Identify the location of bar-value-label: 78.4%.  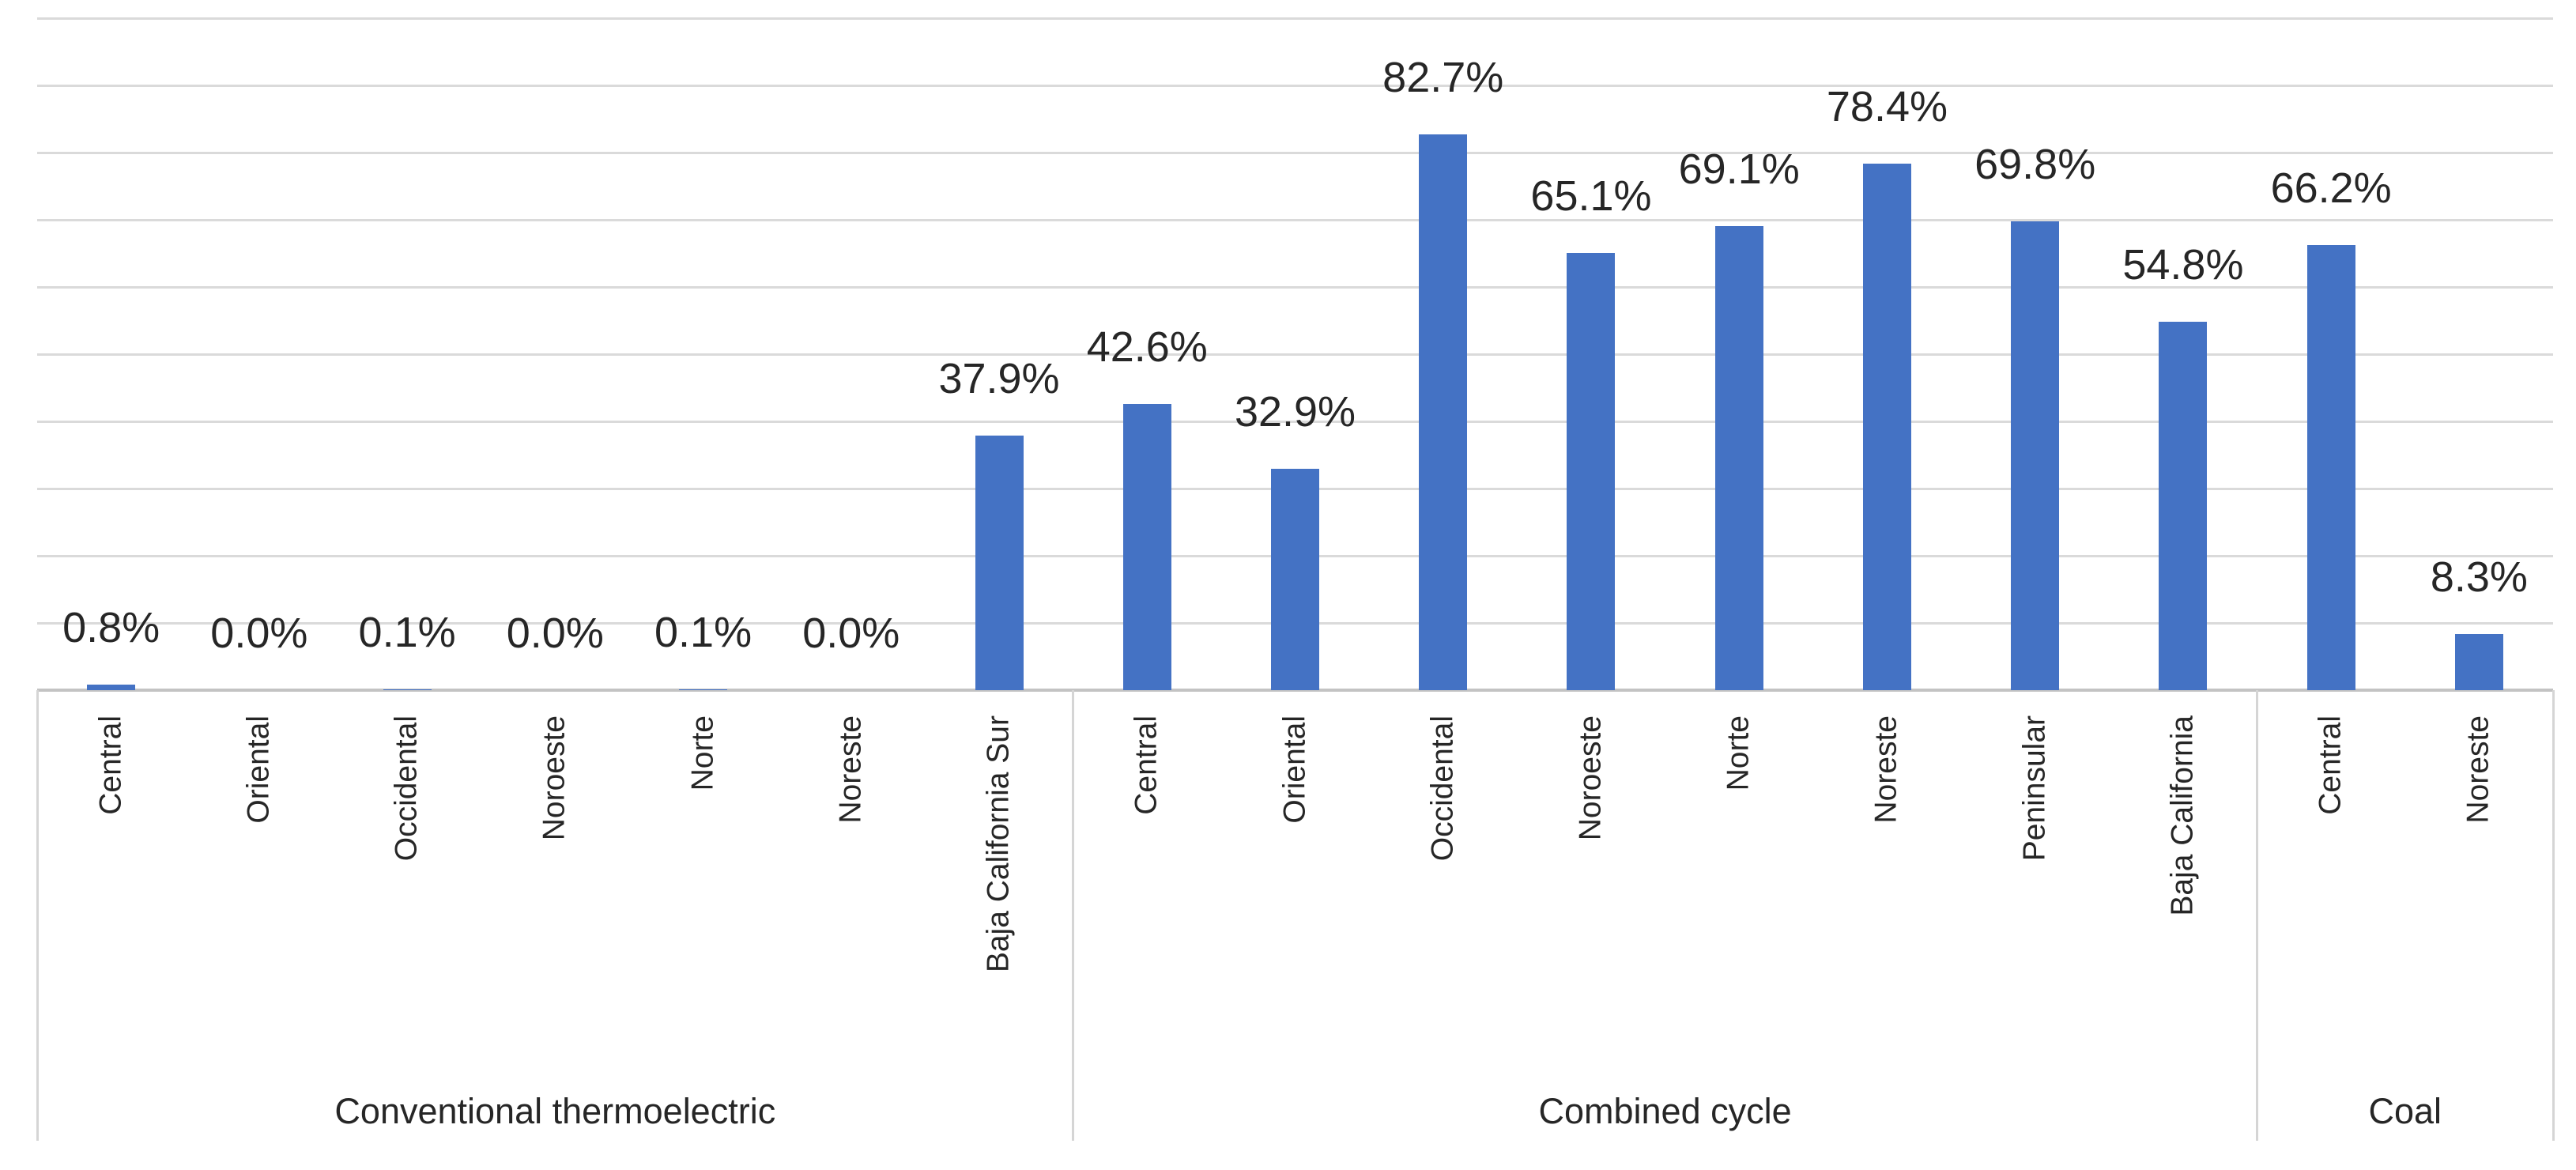
(1887, 106).